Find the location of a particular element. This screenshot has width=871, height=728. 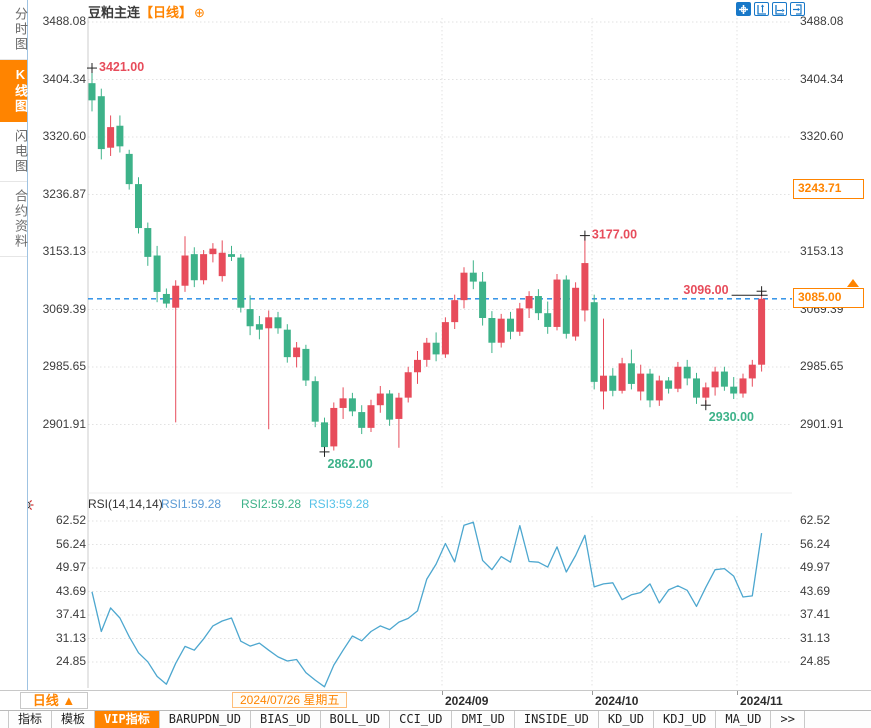

tab-inside-ud: INSIDE_UD is located at coordinates (557, 719).